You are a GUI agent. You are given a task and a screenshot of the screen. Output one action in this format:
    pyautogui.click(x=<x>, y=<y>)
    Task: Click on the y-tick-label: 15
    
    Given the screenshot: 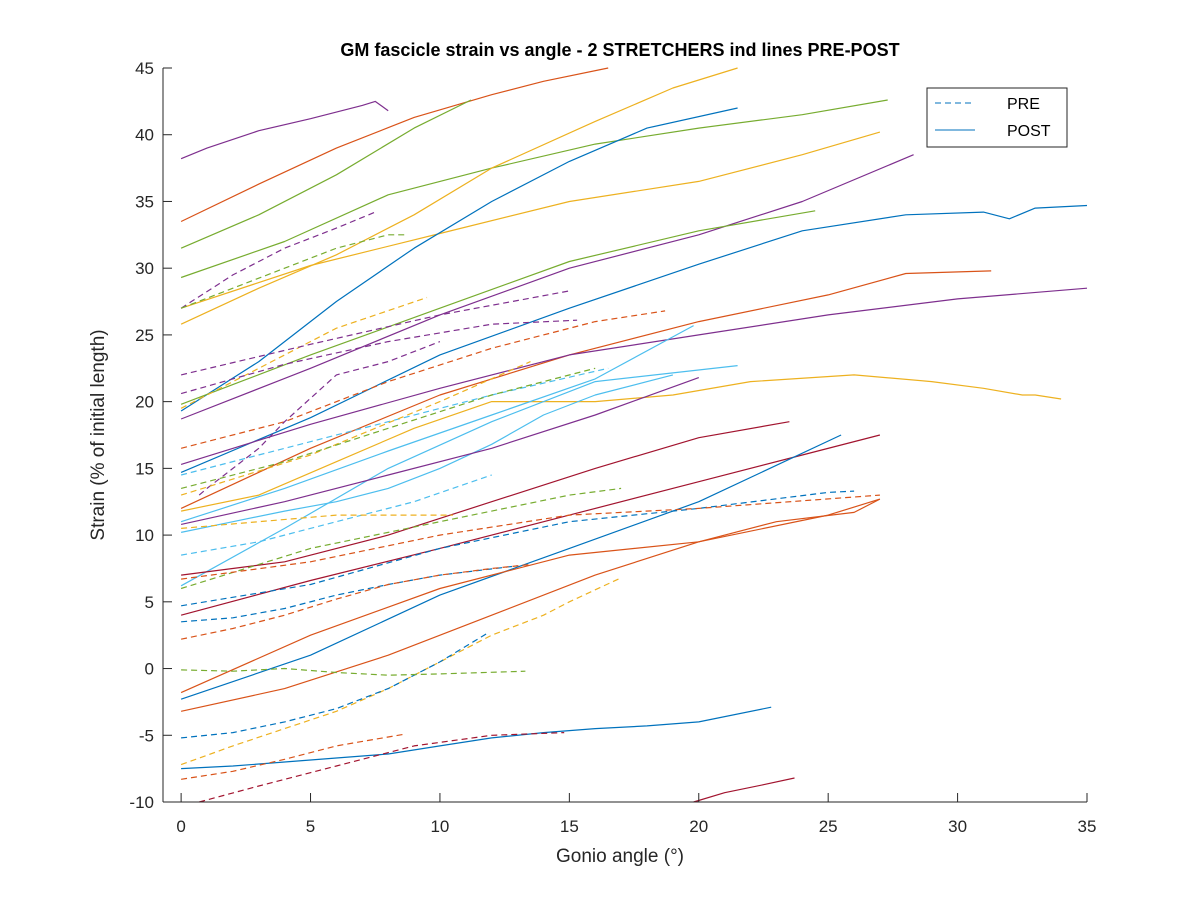 What is the action you would take?
    pyautogui.click(x=144, y=468)
    